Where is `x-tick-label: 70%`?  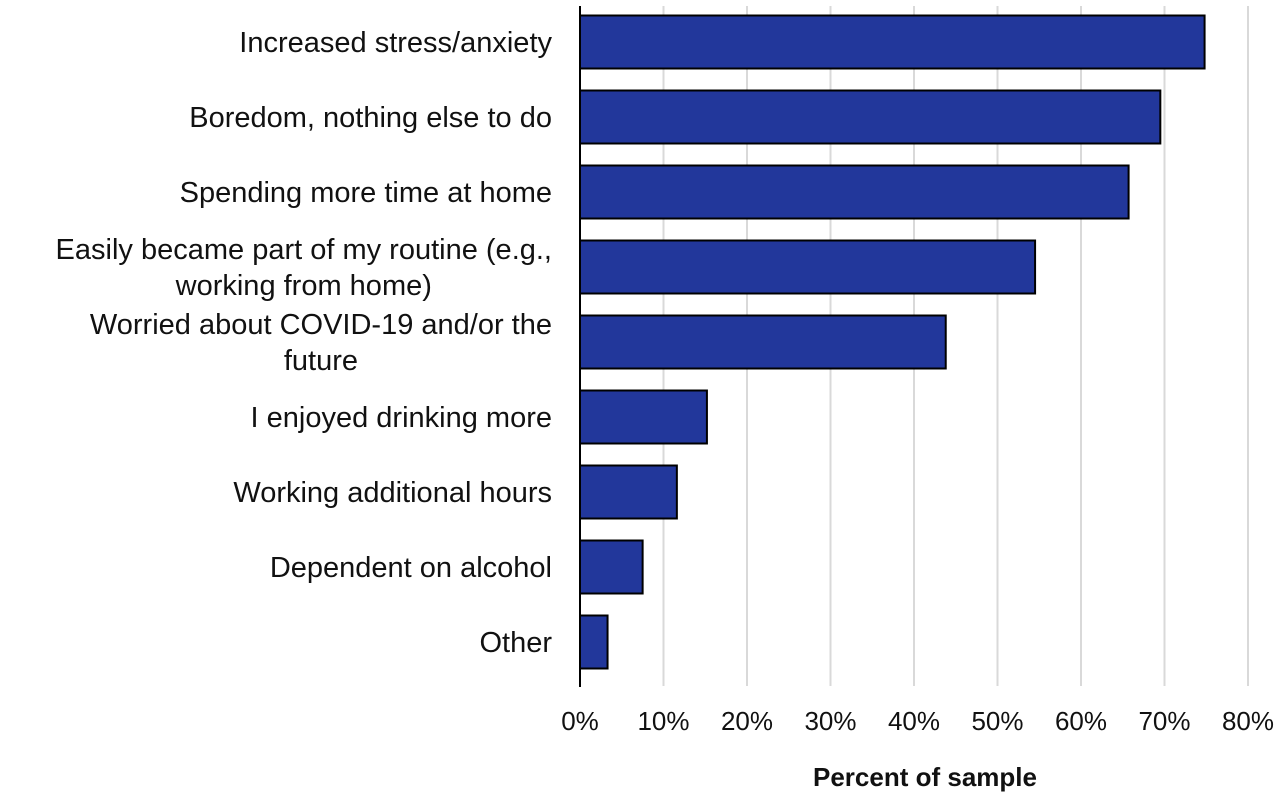 x-tick-label: 70% is located at coordinates (1164, 721).